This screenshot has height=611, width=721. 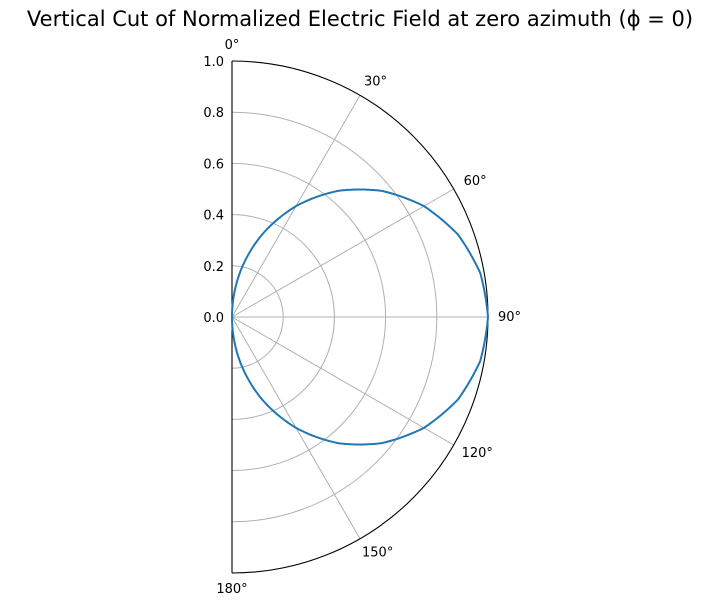 I want to click on r-tick-label: 0.2, so click(x=213, y=267).